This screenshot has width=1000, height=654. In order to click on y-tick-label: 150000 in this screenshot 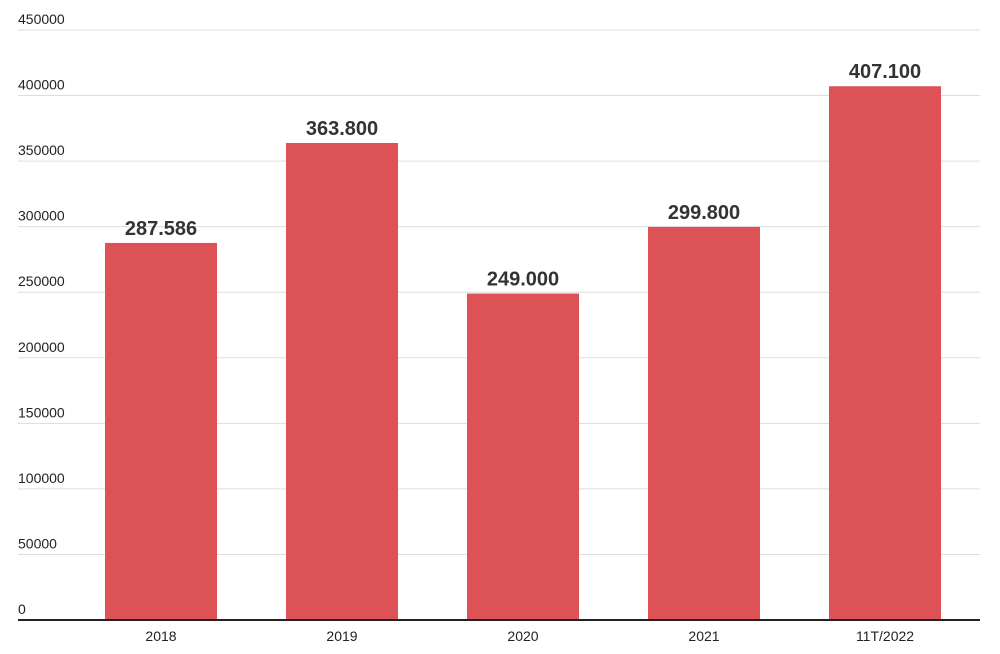, I will do `click(41, 412)`.